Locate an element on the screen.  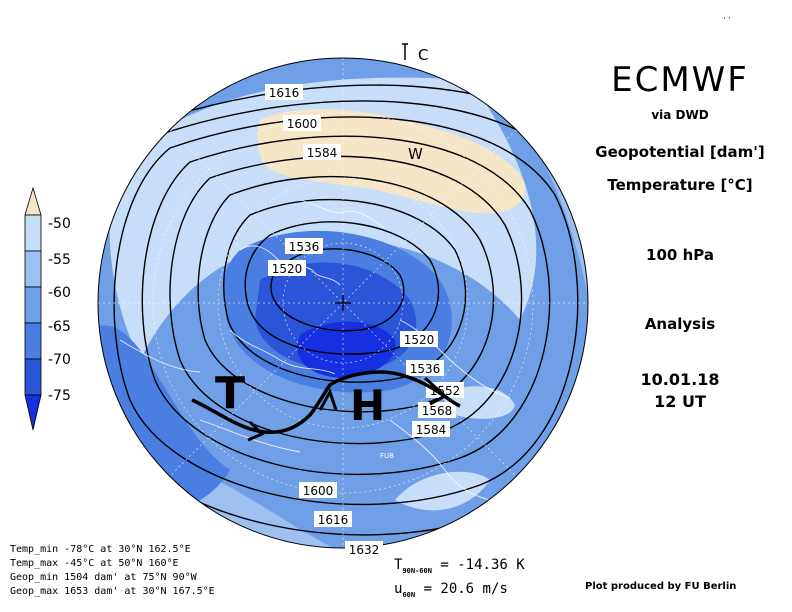
temperature-index-subscript: 90N-60N is located at coordinates (417, 570).